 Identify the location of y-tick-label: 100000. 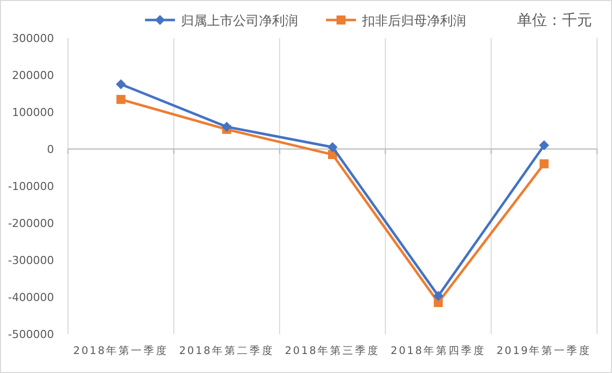
(33, 112).